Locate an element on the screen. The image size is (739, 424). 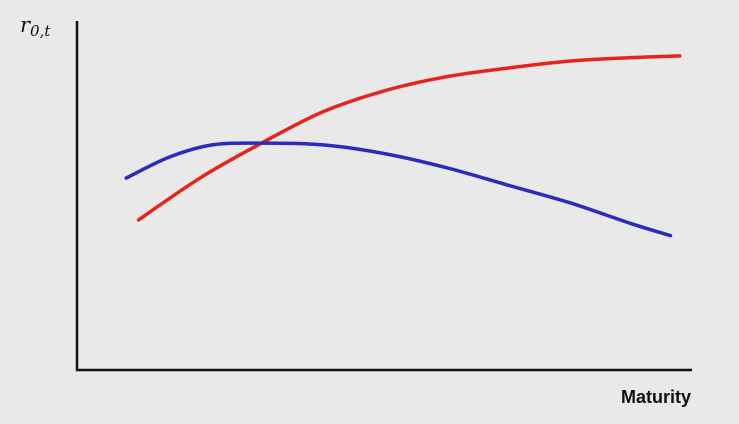
y-axis-label: r0,t is located at coordinates (35, 26).